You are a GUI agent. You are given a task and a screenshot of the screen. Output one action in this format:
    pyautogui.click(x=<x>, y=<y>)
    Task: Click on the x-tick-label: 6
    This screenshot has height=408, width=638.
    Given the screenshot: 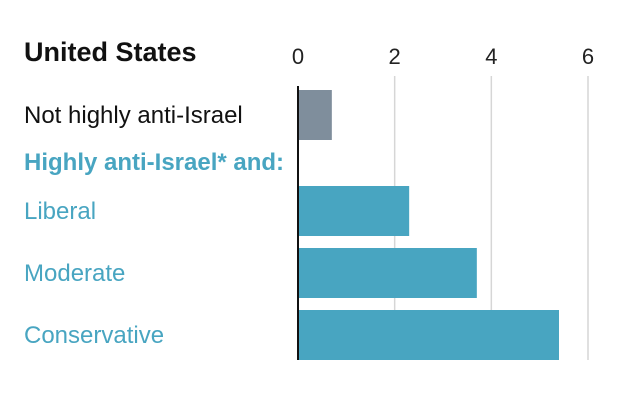 What is the action you would take?
    pyautogui.click(x=588, y=56)
    